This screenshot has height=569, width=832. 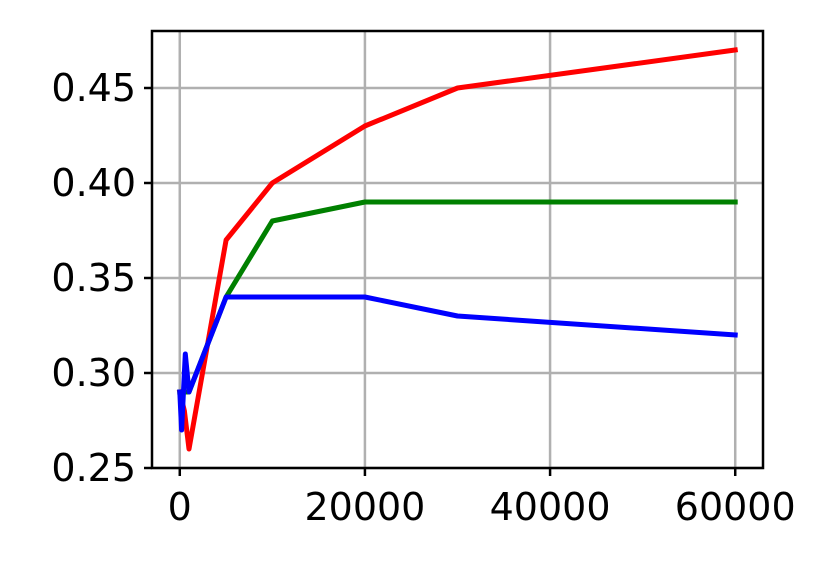 I want to click on x-tick-label: 0, so click(x=180, y=507).